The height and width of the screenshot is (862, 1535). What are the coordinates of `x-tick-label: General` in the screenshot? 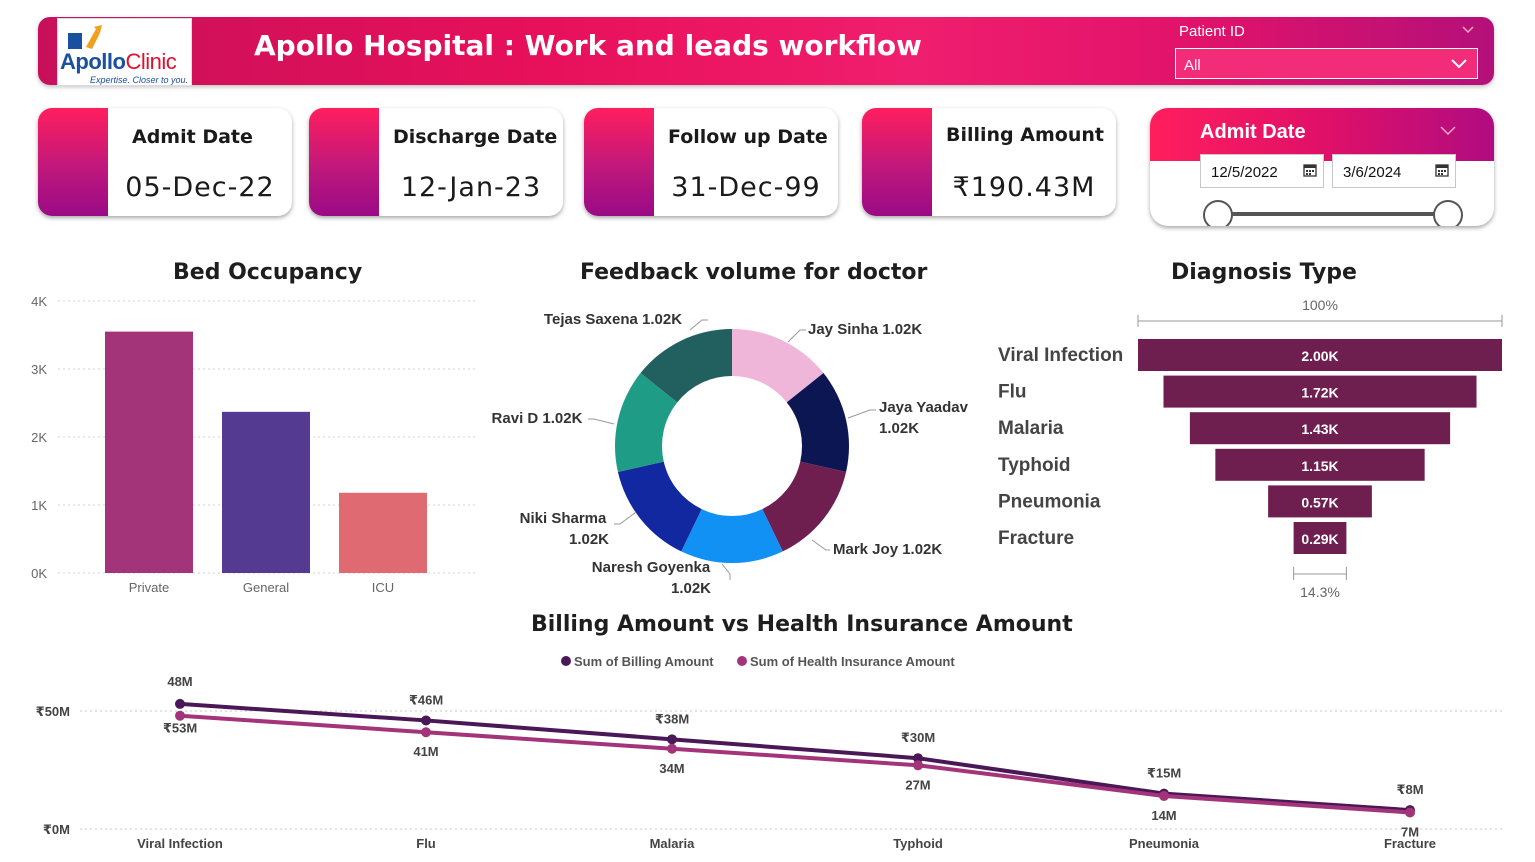 It's located at (266, 587).